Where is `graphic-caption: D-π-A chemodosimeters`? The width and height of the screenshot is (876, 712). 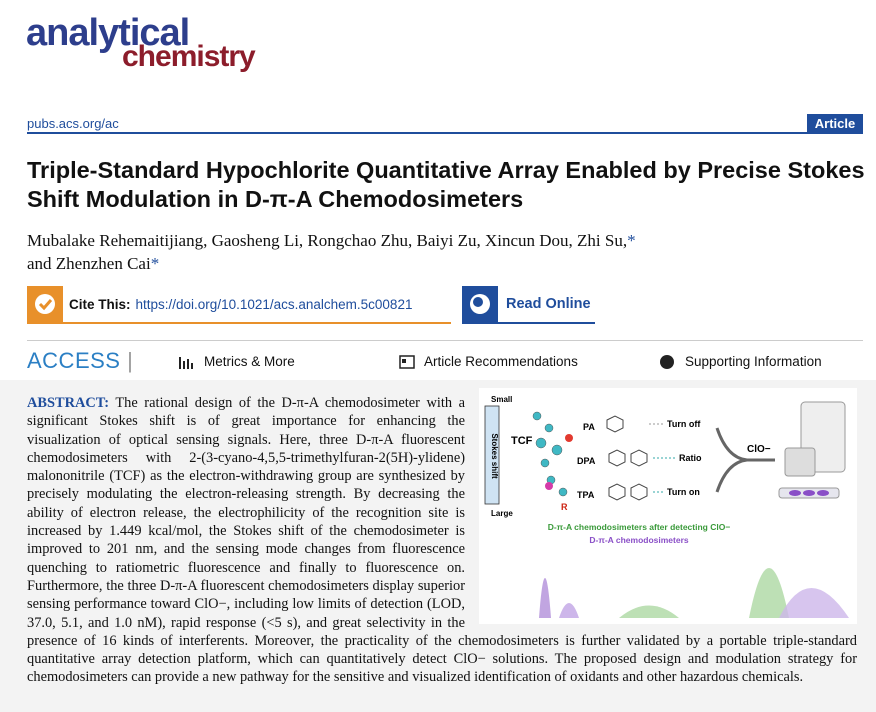 graphic-caption: D-π-A chemodosimeters is located at coordinates (639, 540).